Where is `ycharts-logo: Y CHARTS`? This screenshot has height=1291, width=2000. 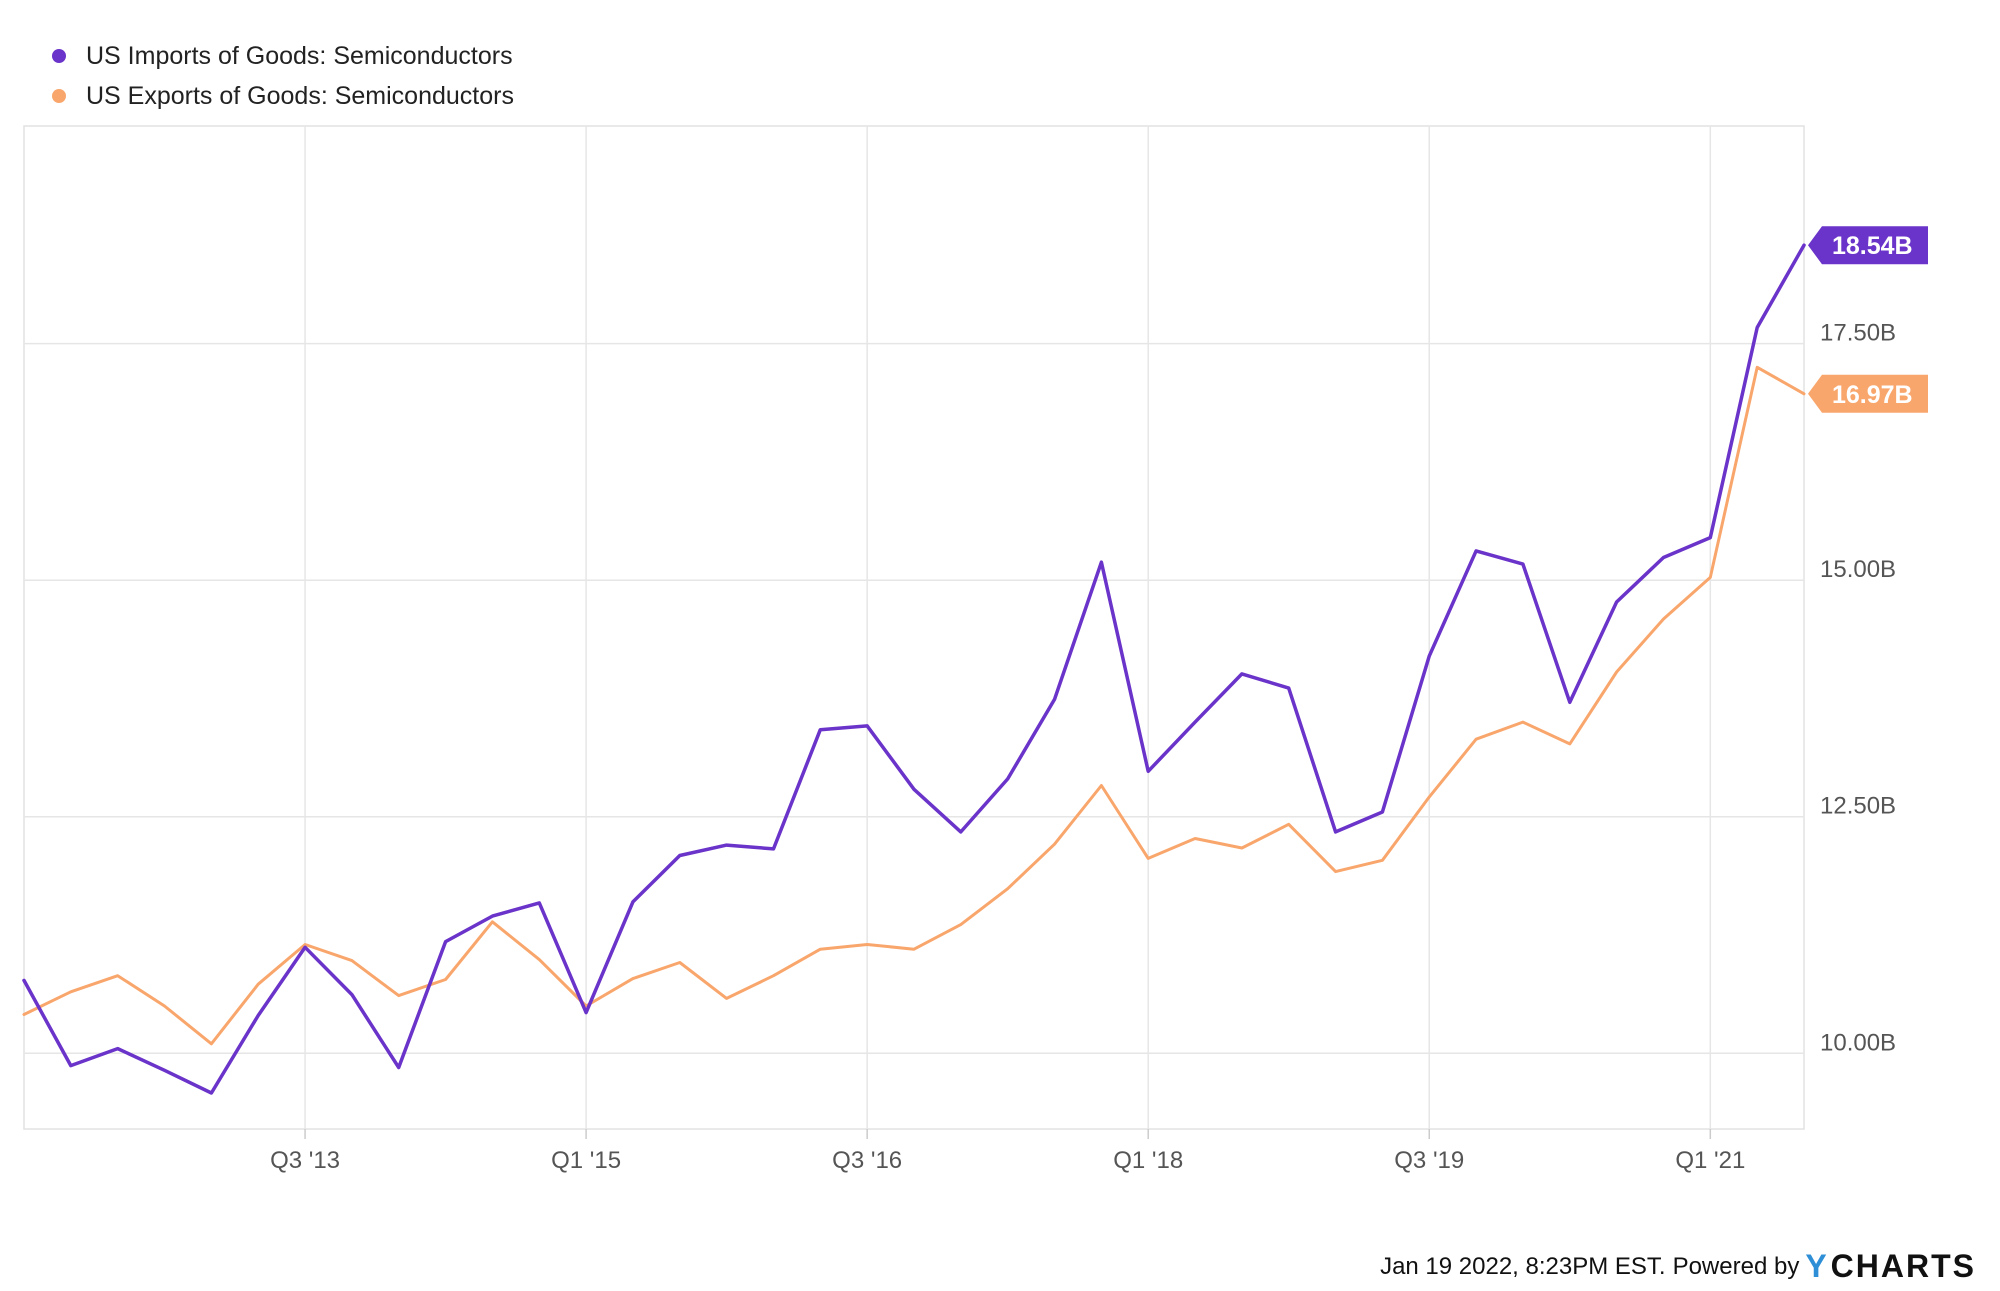
ycharts-logo: Y CHARTS is located at coordinates (1890, 1266).